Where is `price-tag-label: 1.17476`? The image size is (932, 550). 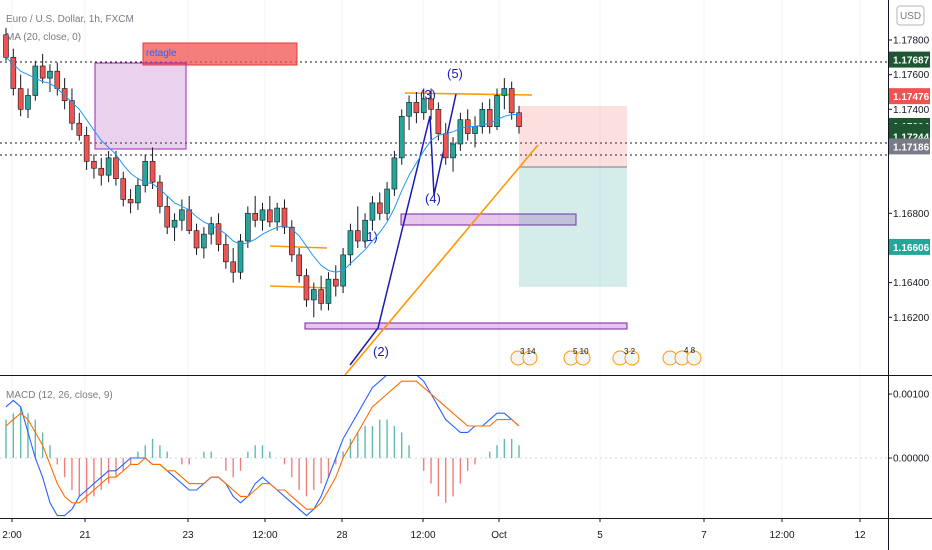
price-tag-label: 1.17476 is located at coordinates (911, 97).